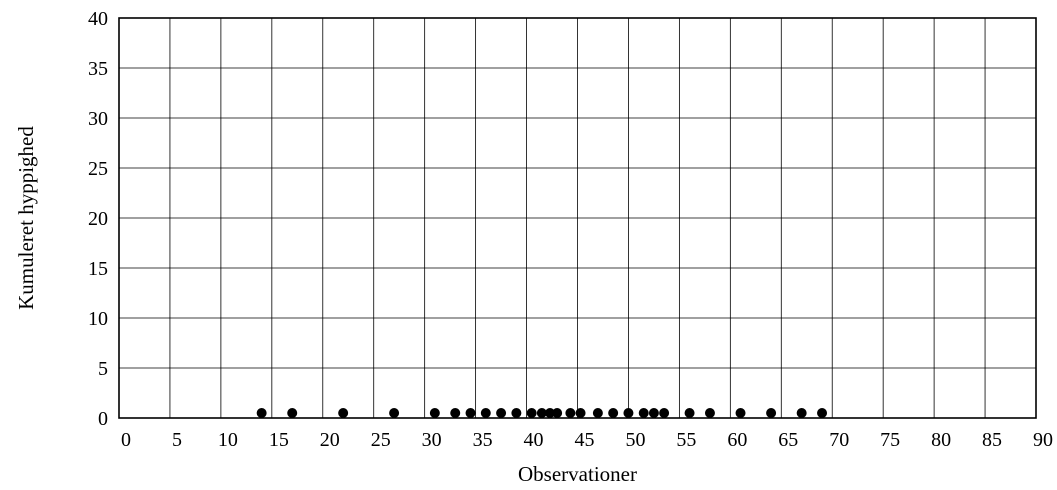 The image size is (1057, 490). What do you see at coordinates (635, 440) in the screenshot?
I see `x-tick-label: 50` at bounding box center [635, 440].